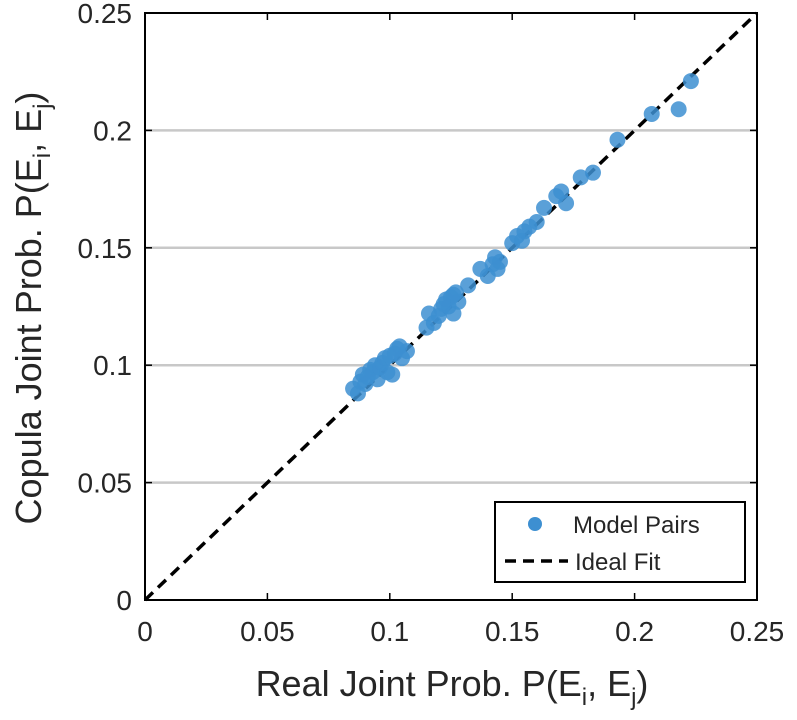 The image size is (797, 720). Describe the element at coordinates (452, 687) in the screenshot. I see `x-axis-label: Real Joint Prob. P(Ei, Ej)` at that location.